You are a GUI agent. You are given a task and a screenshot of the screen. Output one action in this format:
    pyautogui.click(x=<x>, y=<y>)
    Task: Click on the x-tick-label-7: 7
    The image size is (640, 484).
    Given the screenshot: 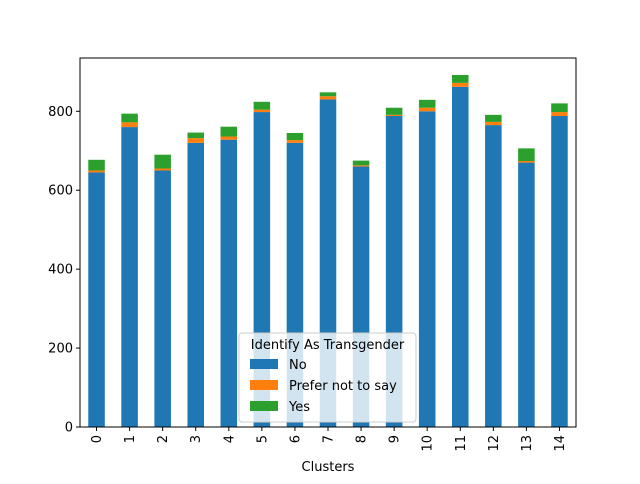 What is the action you would take?
    pyautogui.click(x=329, y=439)
    